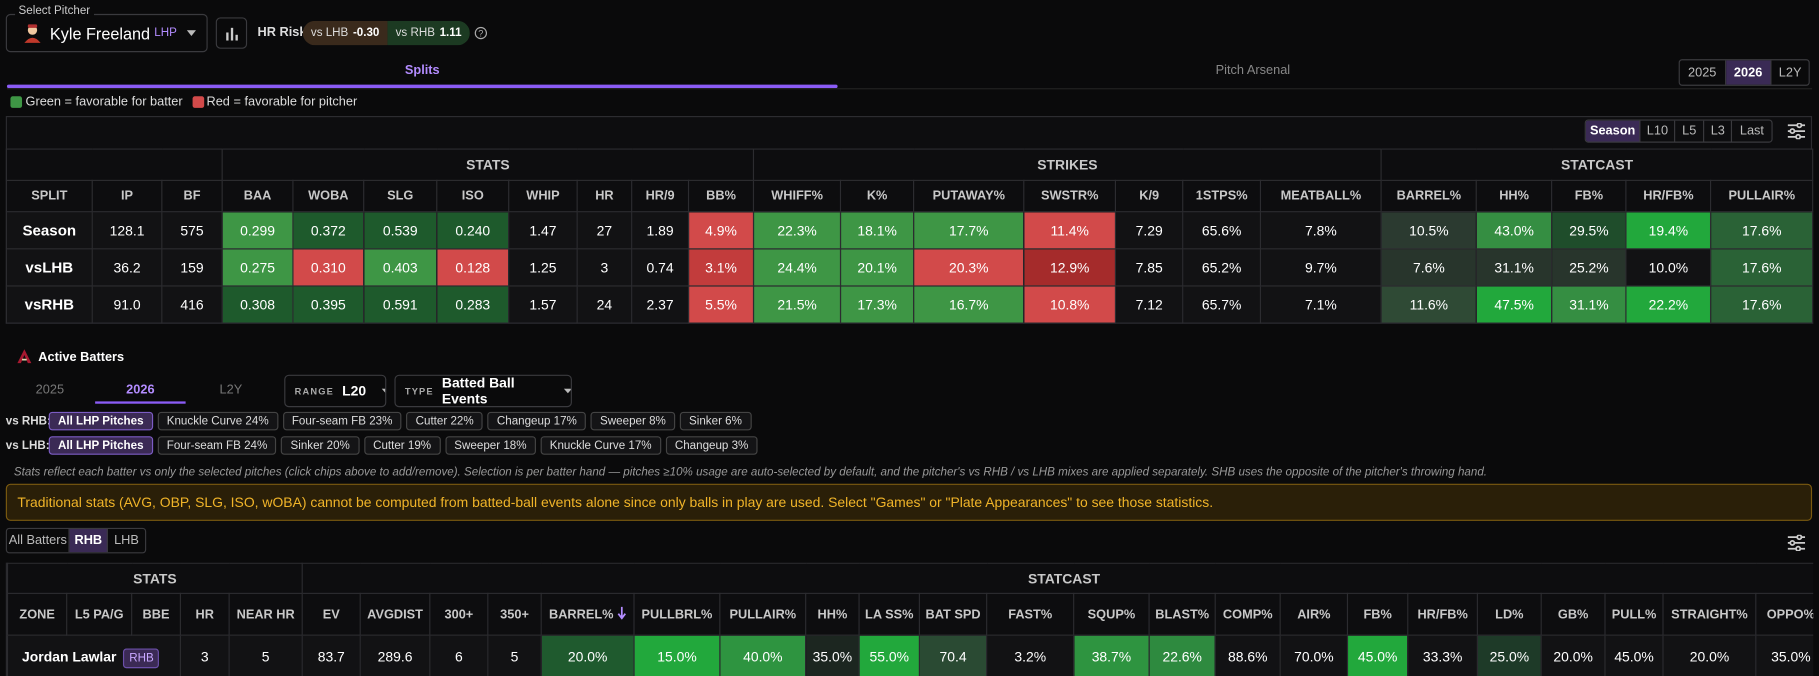 The height and width of the screenshot is (676, 1819). I want to click on toggle-button: L10, so click(1658, 131).